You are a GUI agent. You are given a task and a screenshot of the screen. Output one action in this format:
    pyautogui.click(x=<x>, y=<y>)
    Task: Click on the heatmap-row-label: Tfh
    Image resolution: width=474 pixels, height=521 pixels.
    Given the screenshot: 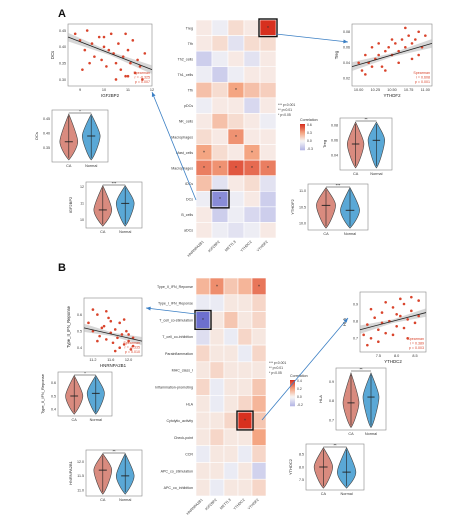 What is the action you would take?
    pyautogui.click(x=190, y=44)
    